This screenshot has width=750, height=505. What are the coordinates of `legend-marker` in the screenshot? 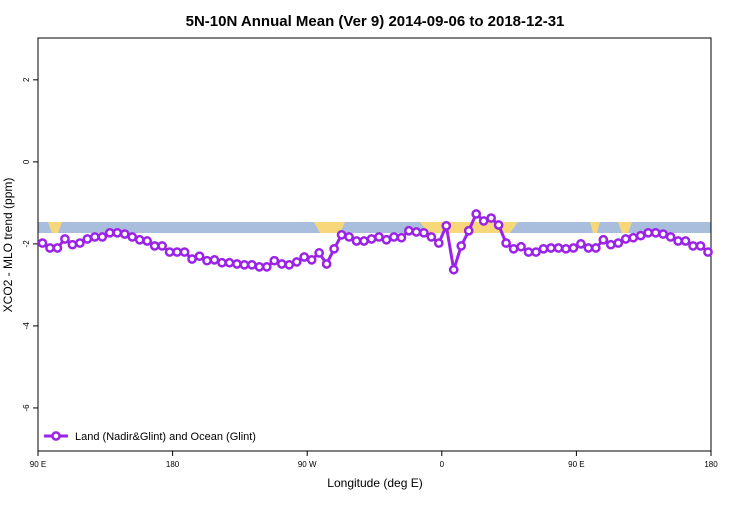 It's located at (56, 436).